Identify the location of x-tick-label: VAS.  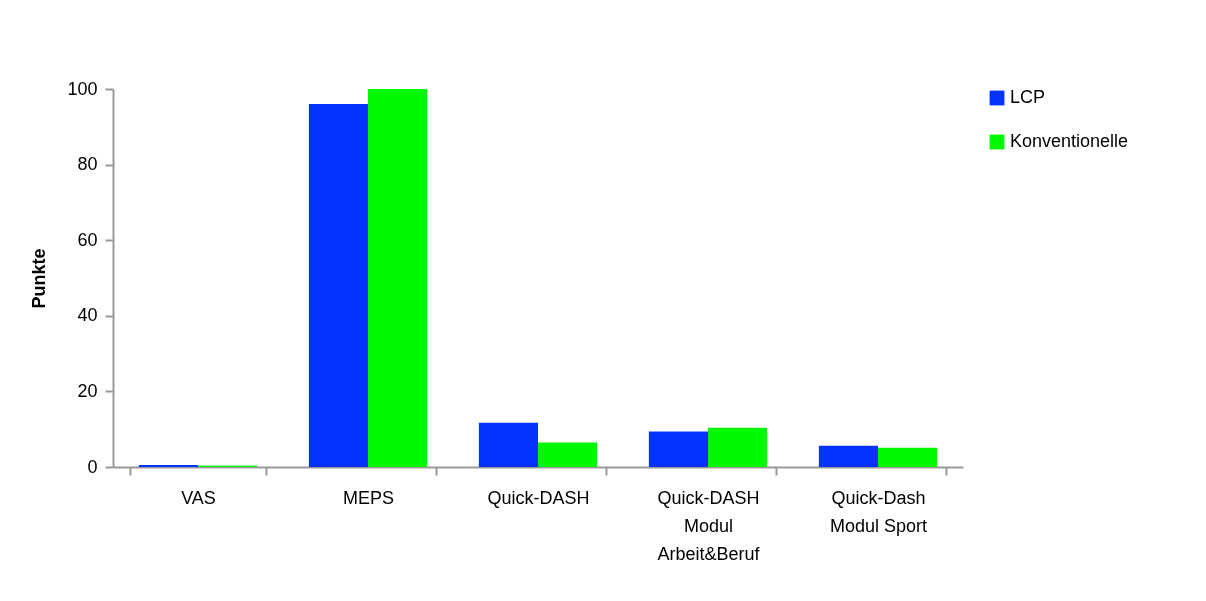
(198, 497).